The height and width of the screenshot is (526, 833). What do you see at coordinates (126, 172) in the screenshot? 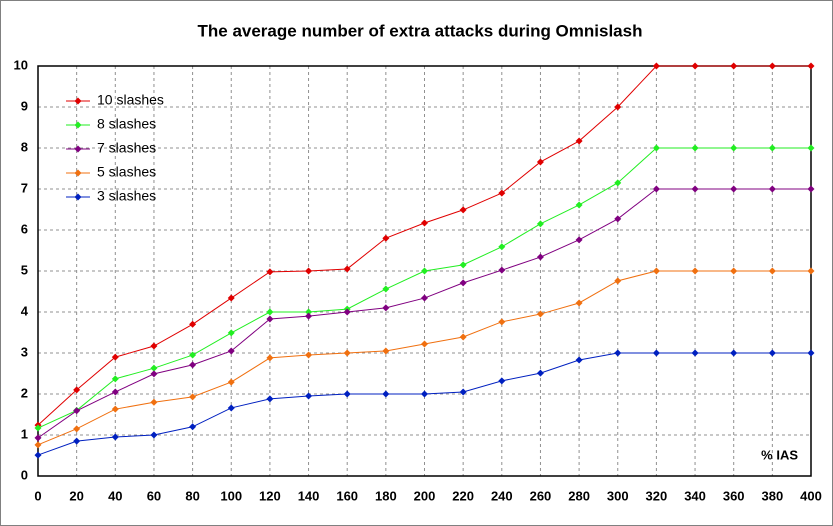
I see `legend-label: 5 slashes` at bounding box center [126, 172].